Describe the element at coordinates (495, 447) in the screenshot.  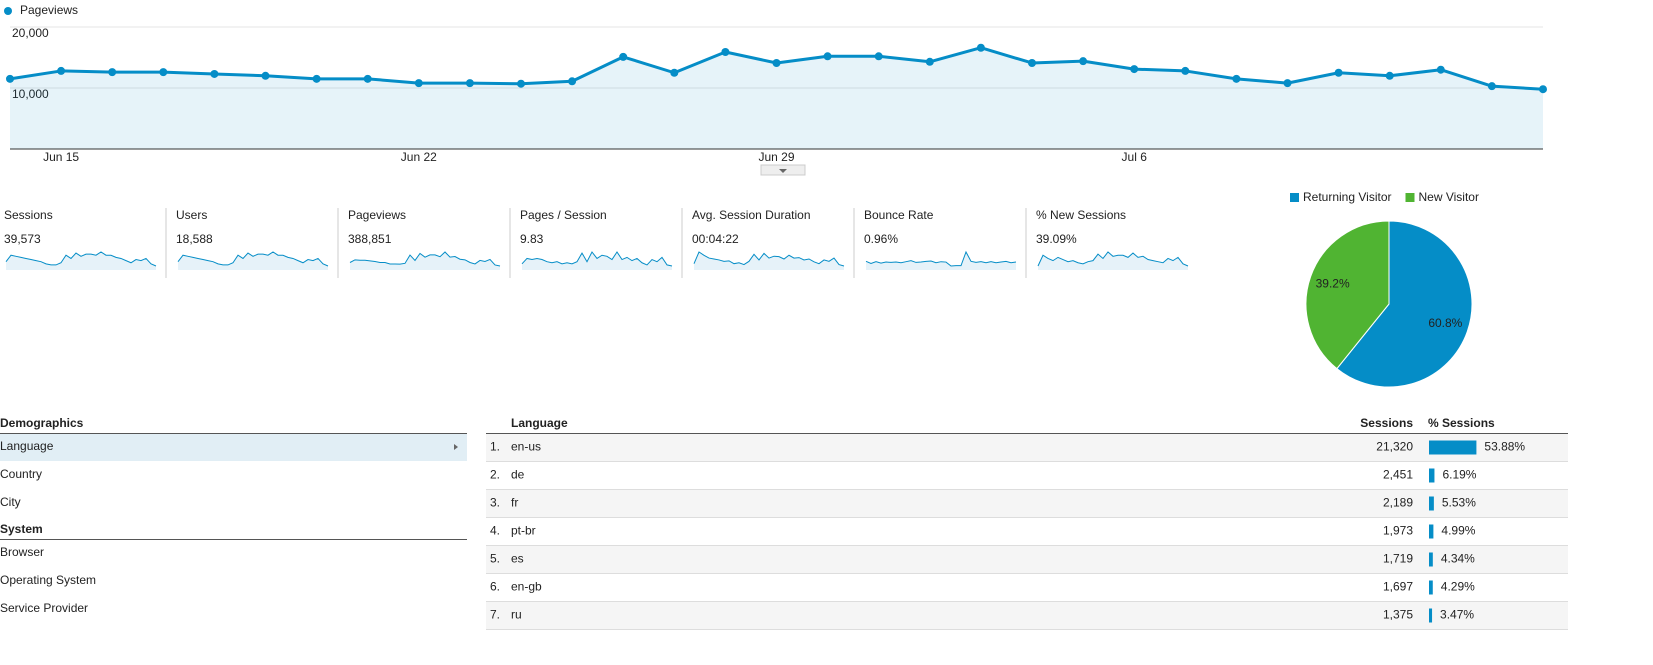
I see `row-rank: 1.` at that location.